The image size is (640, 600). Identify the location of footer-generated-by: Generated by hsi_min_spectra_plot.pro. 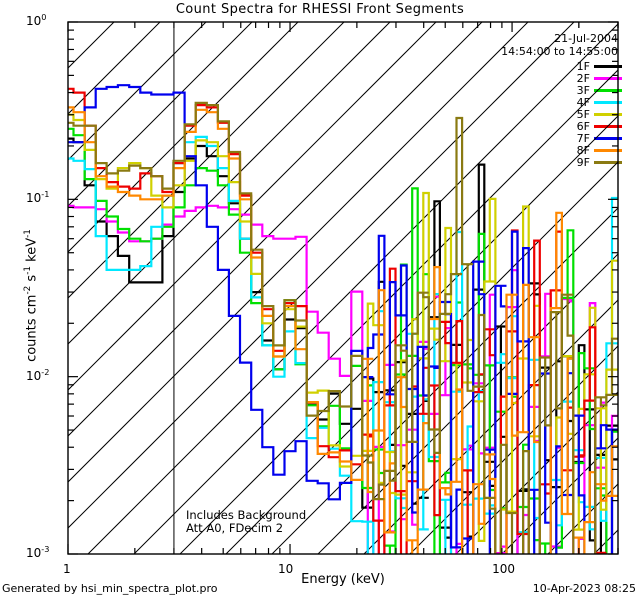
(110, 588).